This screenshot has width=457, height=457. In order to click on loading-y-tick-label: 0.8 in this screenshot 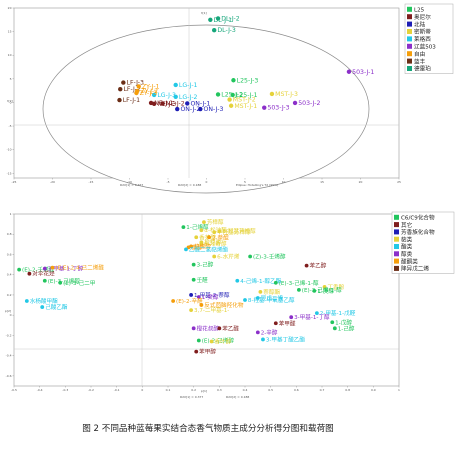, I will do `click(9, 234)`.